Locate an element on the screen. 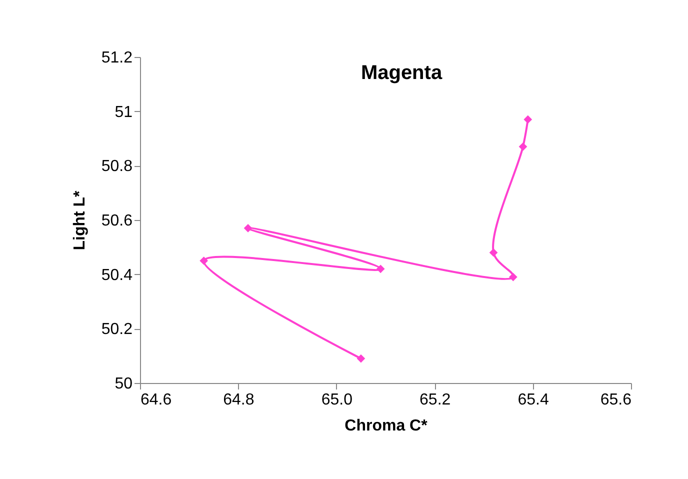 The image size is (688, 479). x-tick-label: 65.2 is located at coordinates (435, 400).